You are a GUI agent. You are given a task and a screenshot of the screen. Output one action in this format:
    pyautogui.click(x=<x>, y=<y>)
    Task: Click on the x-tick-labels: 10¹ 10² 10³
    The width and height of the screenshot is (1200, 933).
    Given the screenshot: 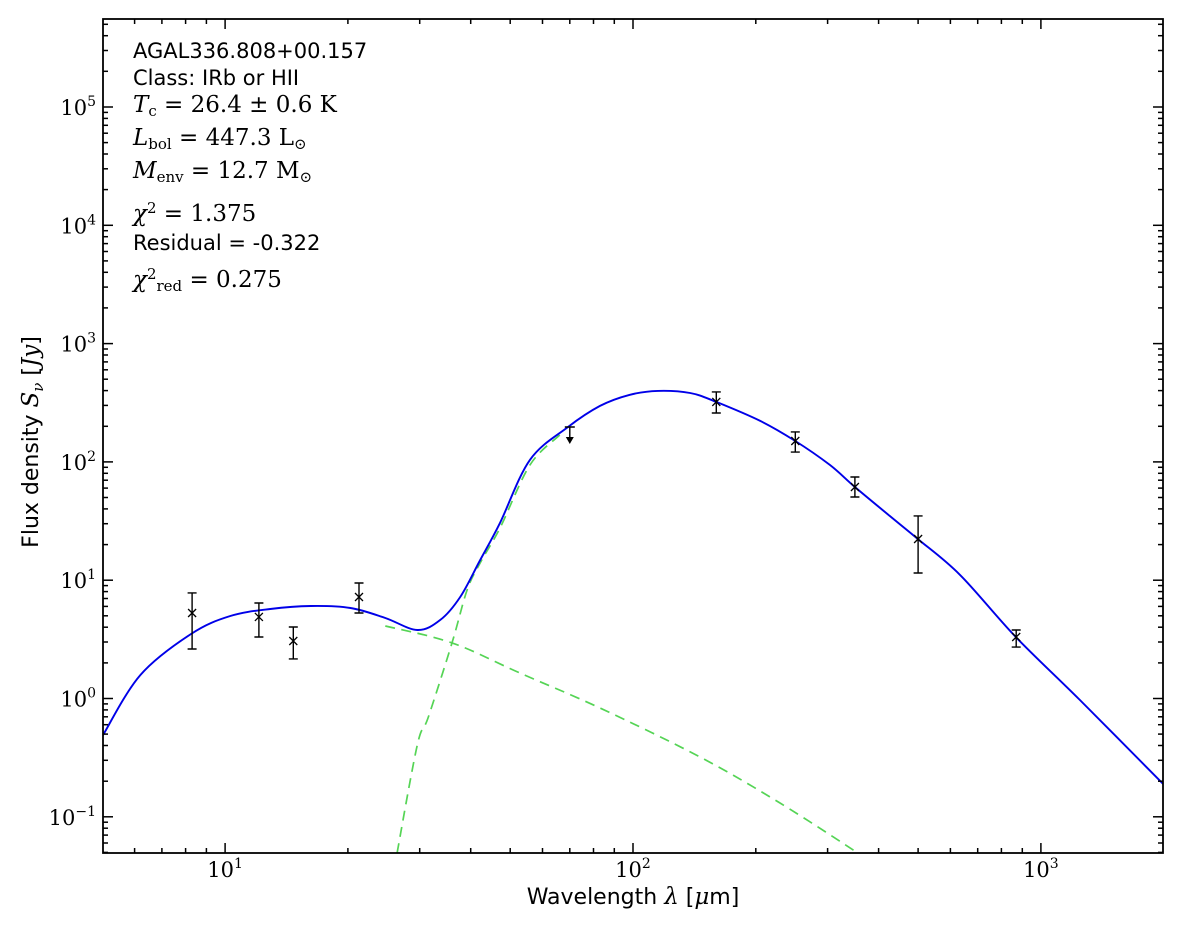 What is the action you would take?
    pyautogui.click(x=632, y=869)
    